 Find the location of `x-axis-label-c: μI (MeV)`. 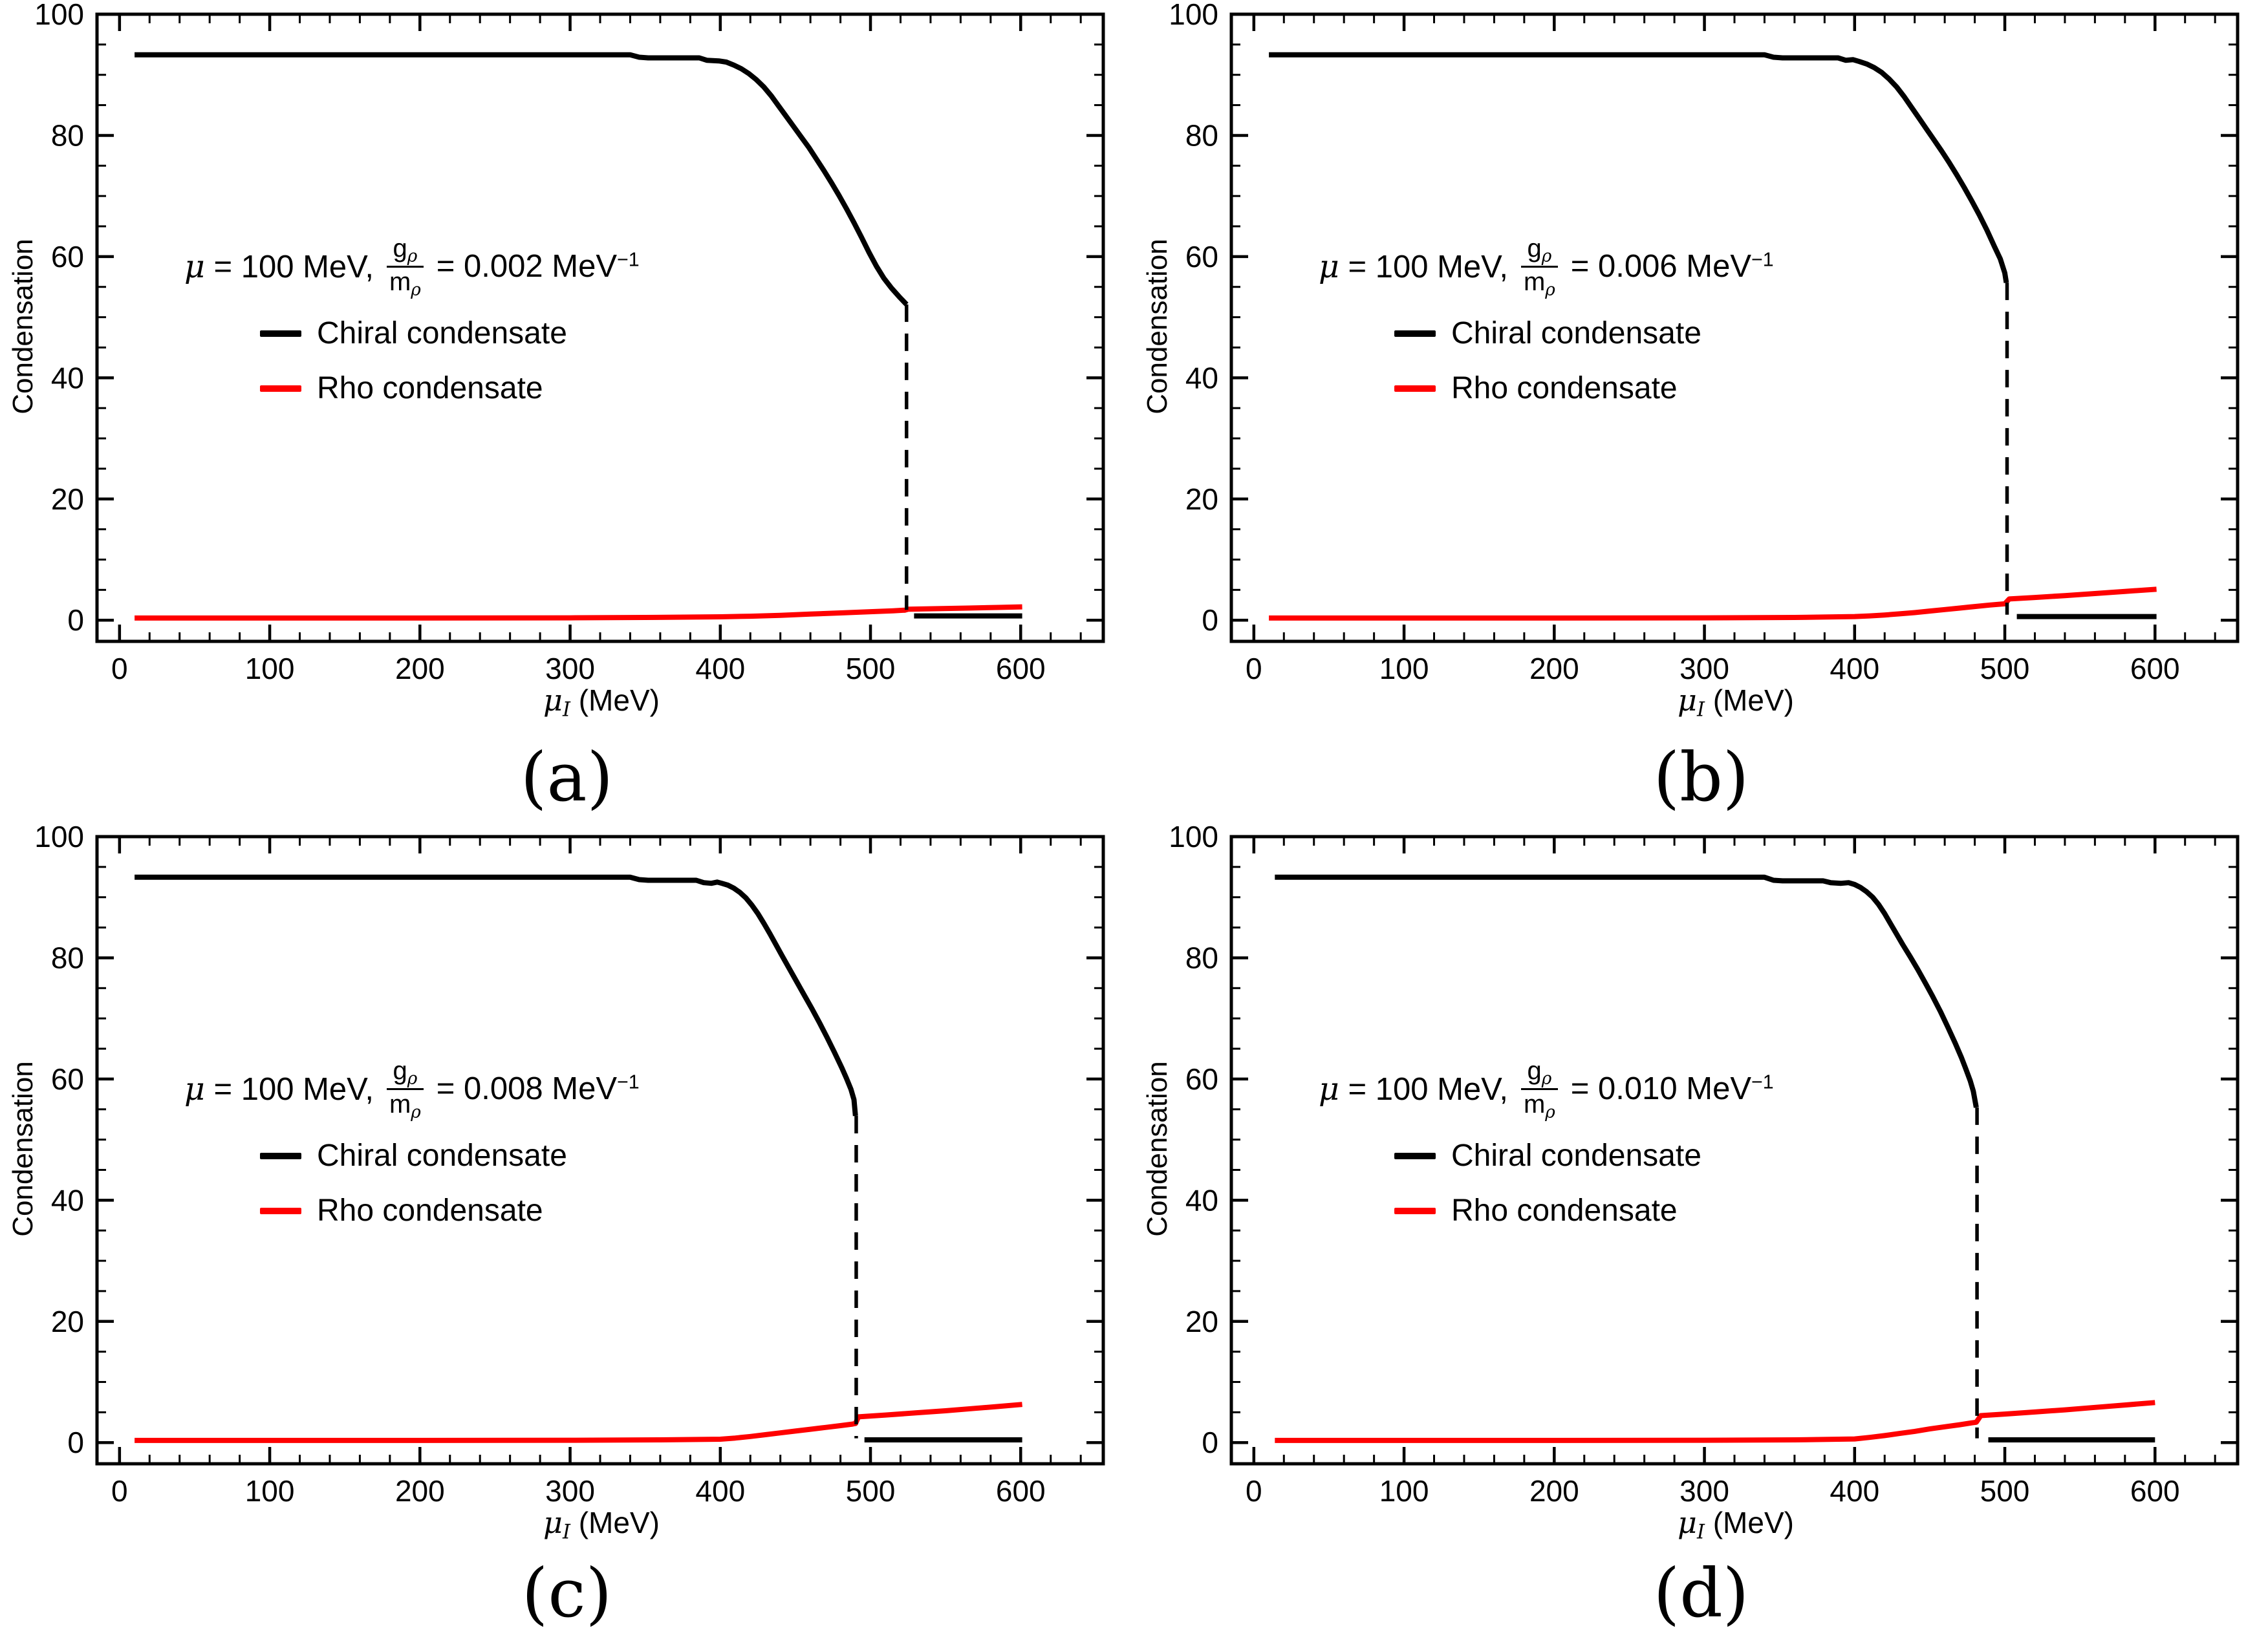

x-axis-label-c: μI (MeV) is located at coordinates (601, 1524).